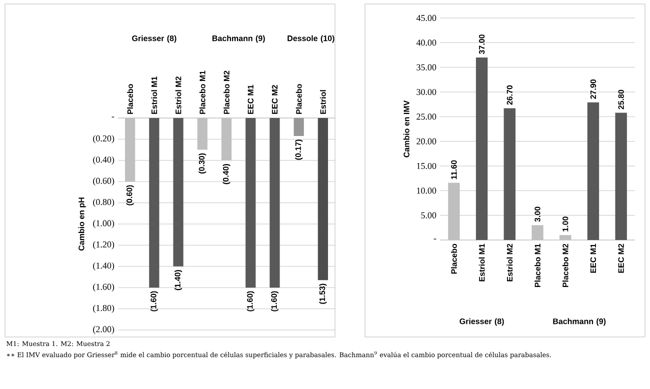  I want to click on y-tick-label: 30.00, so click(426, 92).